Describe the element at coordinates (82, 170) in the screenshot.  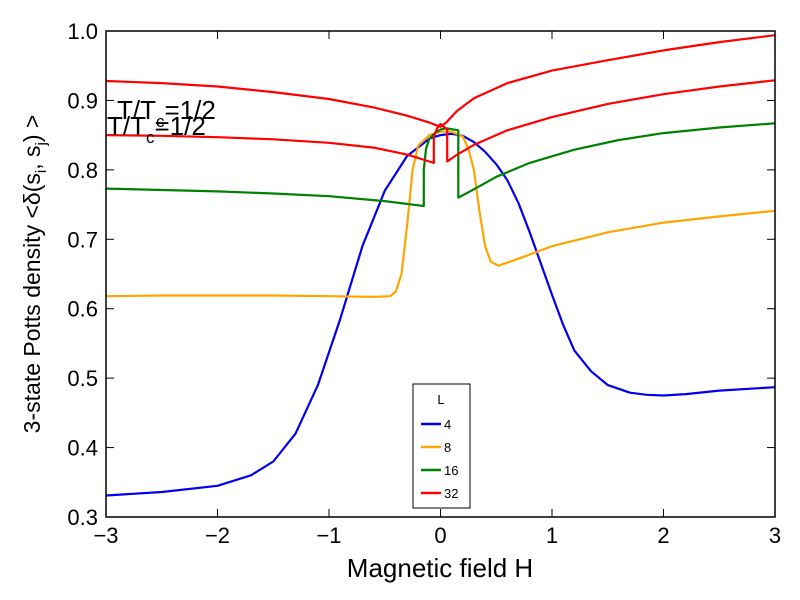
I see `y-tick-label: 0.8` at that location.